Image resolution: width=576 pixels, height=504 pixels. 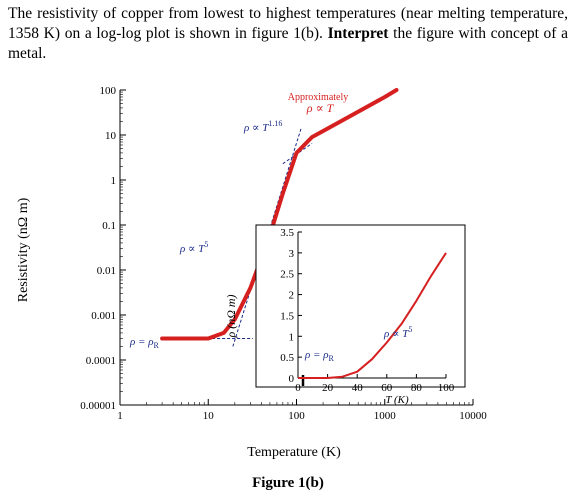 What do you see at coordinates (23, 249) in the screenshot?
I see `main-y-axis-label: Resistivity (nΩ m)` at bounding box center [23, 249].